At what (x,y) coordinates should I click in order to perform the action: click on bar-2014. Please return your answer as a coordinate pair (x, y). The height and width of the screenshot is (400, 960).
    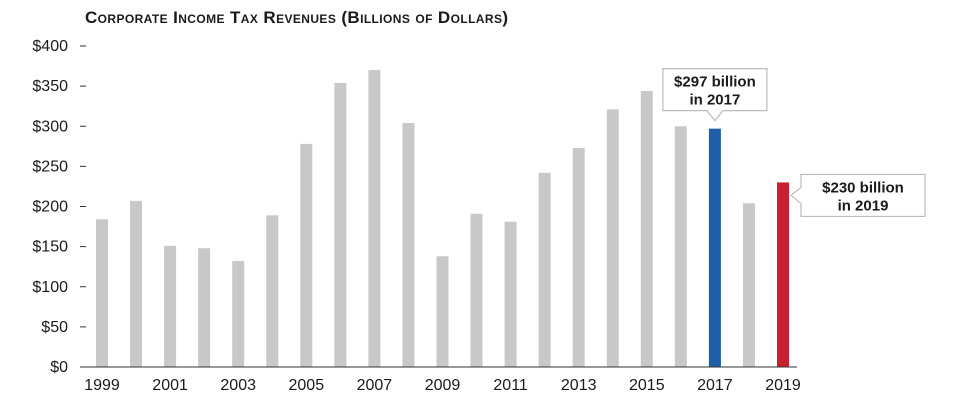
    Looking at the image, I should click on (612, 238).